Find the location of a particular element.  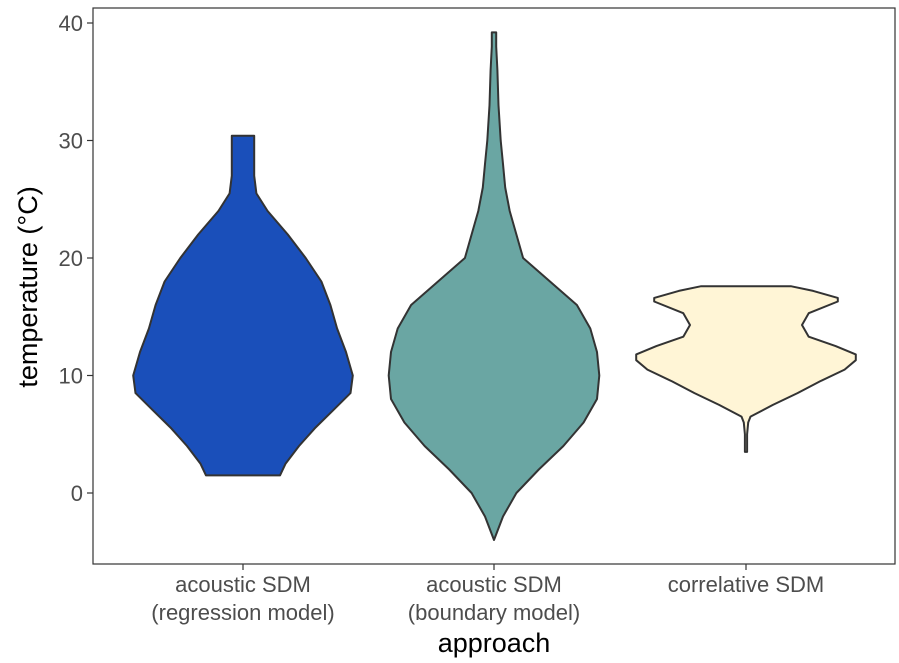

y-tick-label: 30 is located at coordinates (71, 141).